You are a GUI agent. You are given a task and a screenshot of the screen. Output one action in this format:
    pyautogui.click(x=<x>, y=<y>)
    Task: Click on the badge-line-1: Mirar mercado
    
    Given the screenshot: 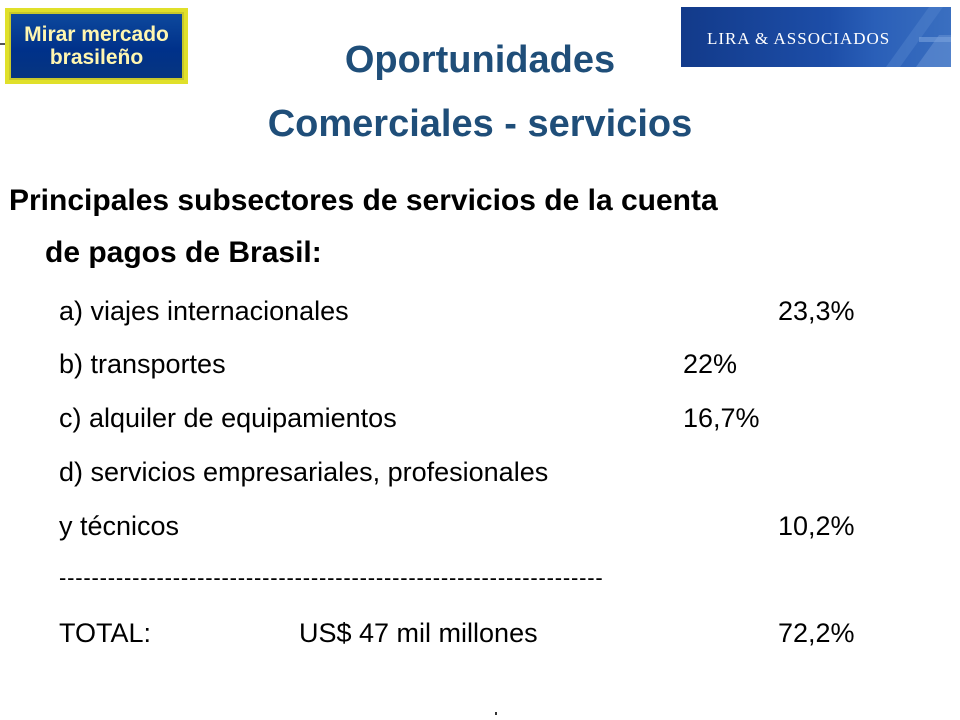 What is the action you would take?
    pyautogui.click(x=96, y=34)
    